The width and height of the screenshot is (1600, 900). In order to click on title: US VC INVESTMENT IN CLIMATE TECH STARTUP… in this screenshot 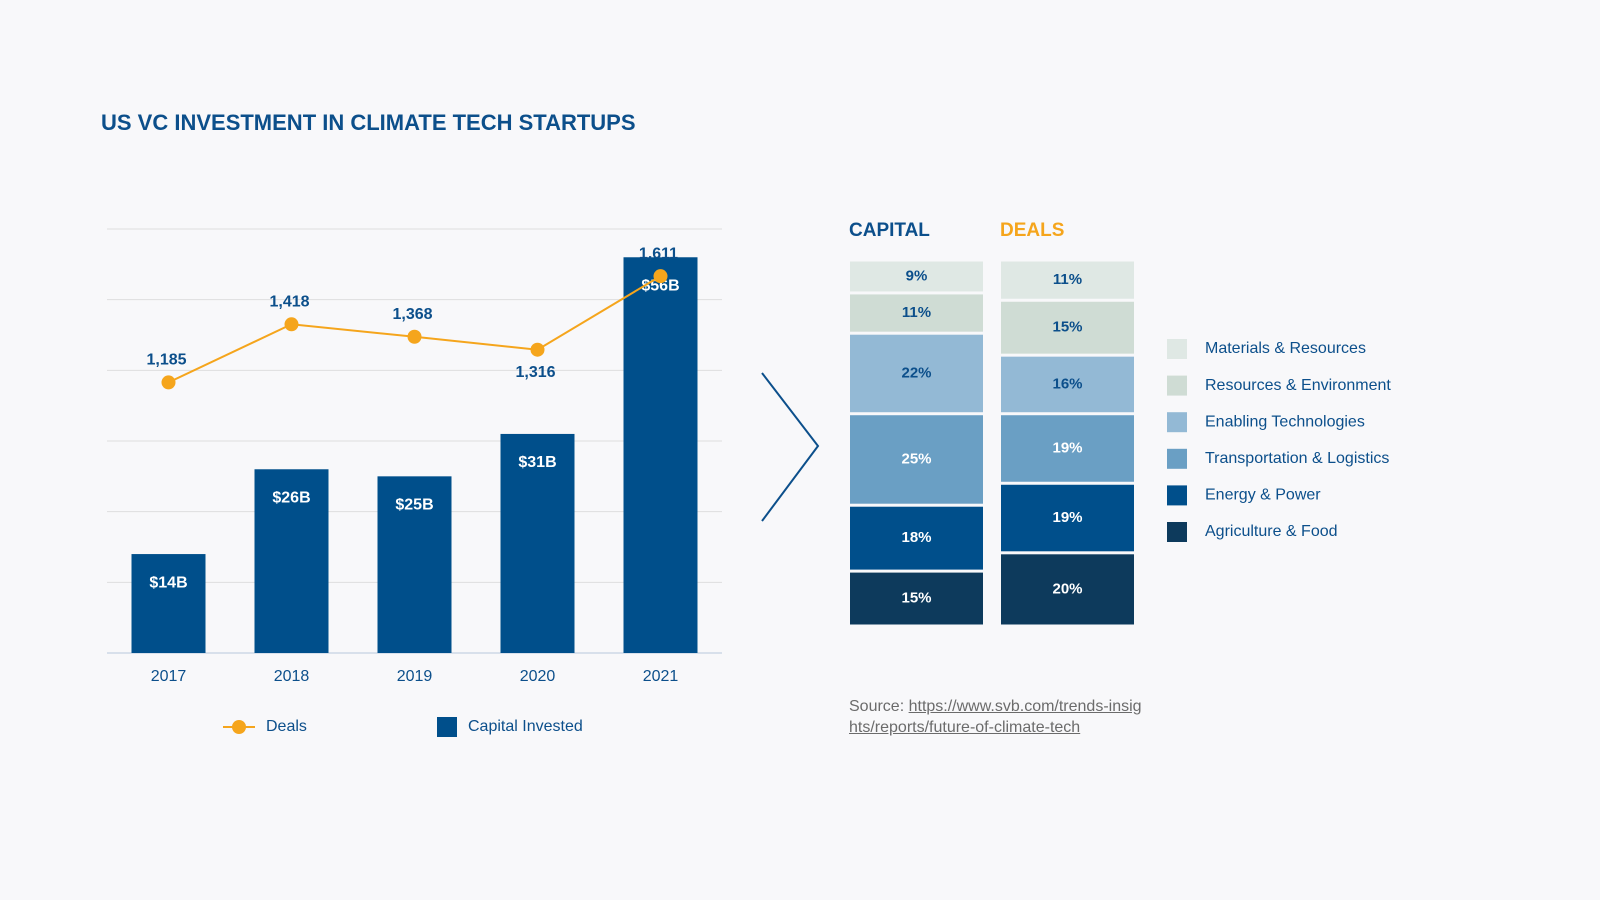, I will do `click(368, 122)`.